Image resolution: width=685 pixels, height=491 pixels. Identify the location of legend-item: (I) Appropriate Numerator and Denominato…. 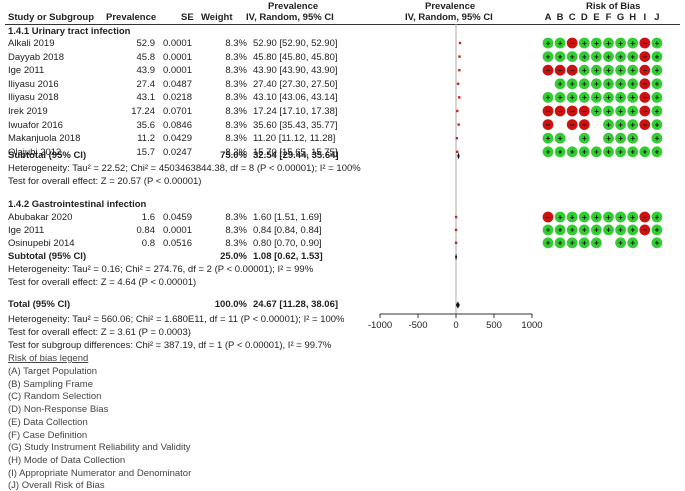
(100, 473).